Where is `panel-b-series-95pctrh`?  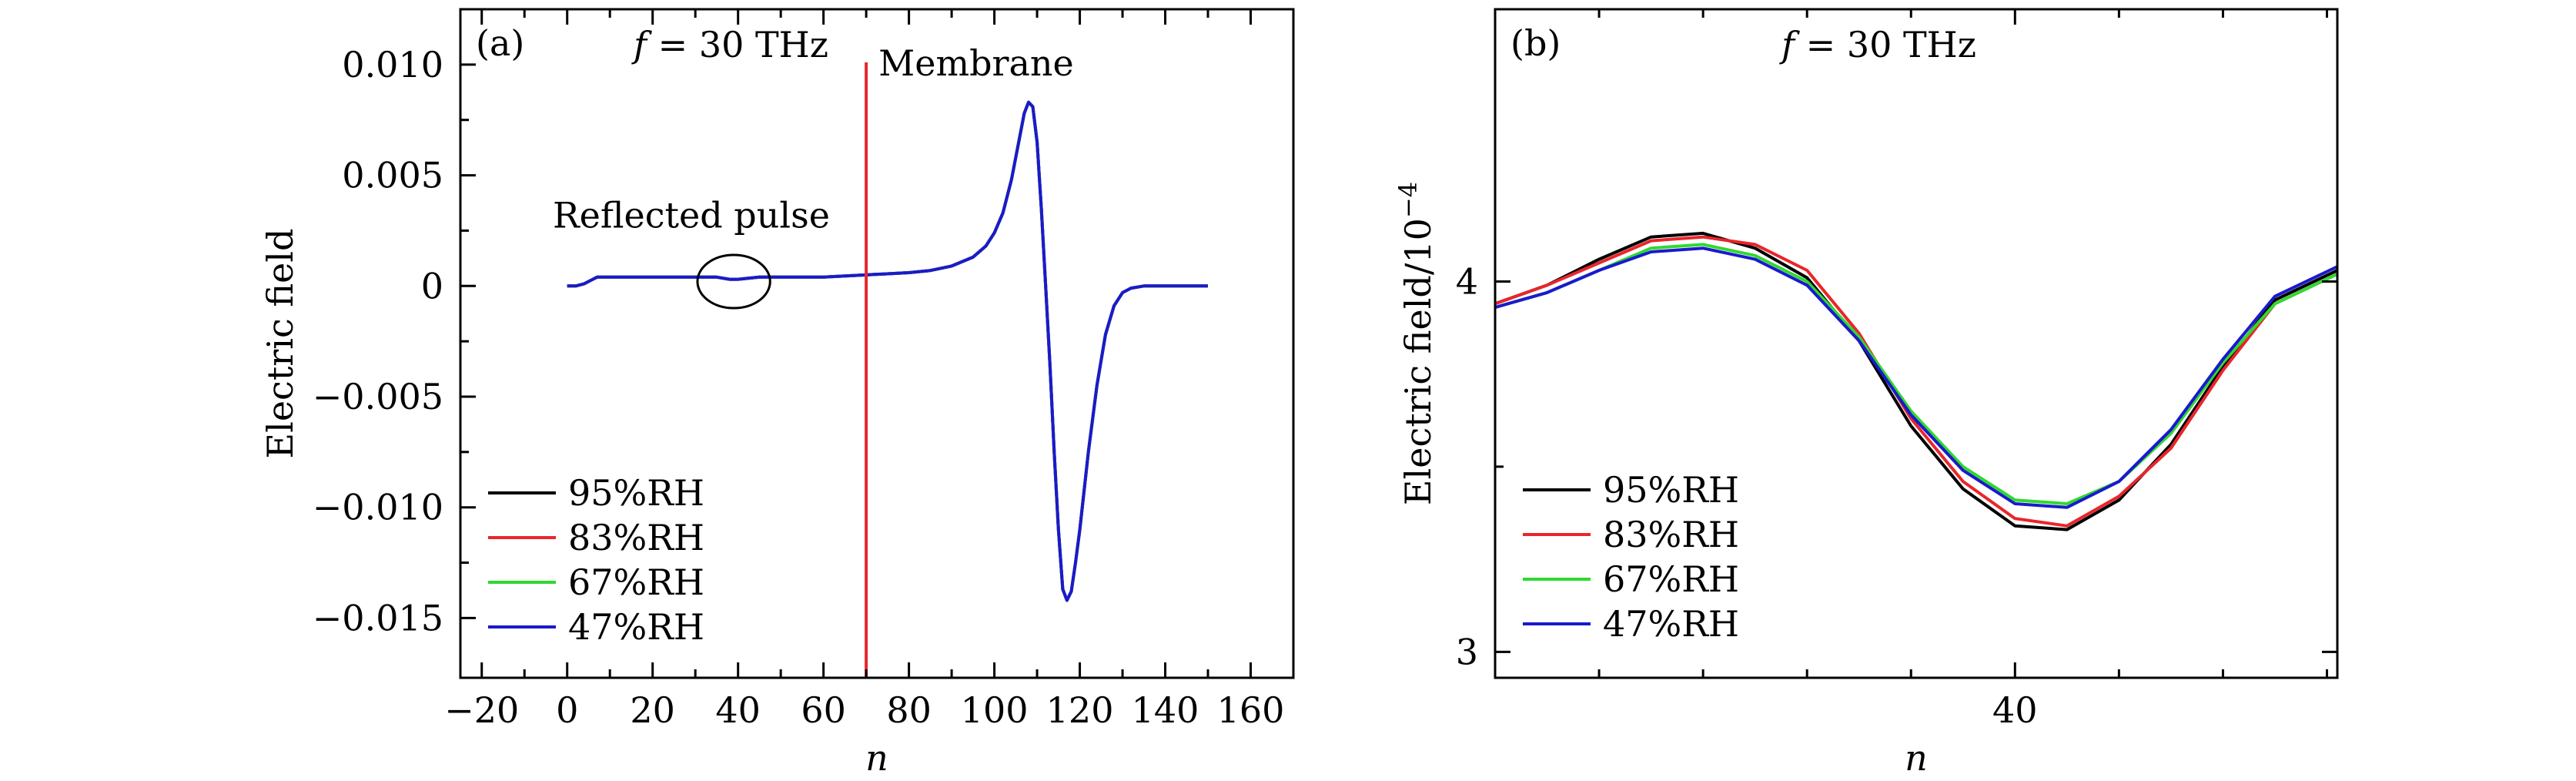
panel-b-series-95pctrh is located at coordinates (1916, 381).